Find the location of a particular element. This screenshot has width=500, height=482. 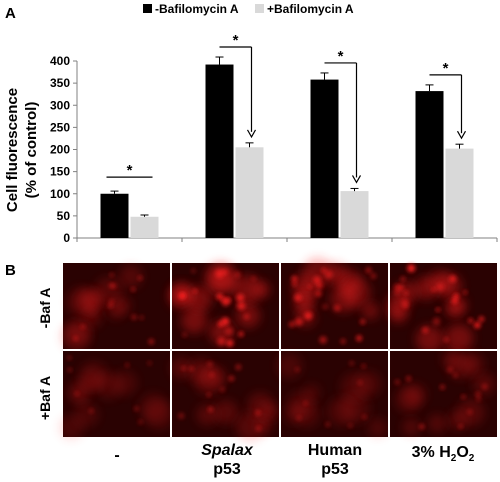

row-label-minus-baf: -Baf A is located at coordinates (45, 308).